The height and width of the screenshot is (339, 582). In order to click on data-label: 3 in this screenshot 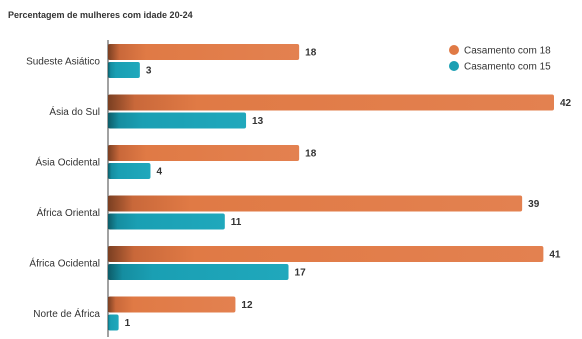, I will do `click(149, 71)`.